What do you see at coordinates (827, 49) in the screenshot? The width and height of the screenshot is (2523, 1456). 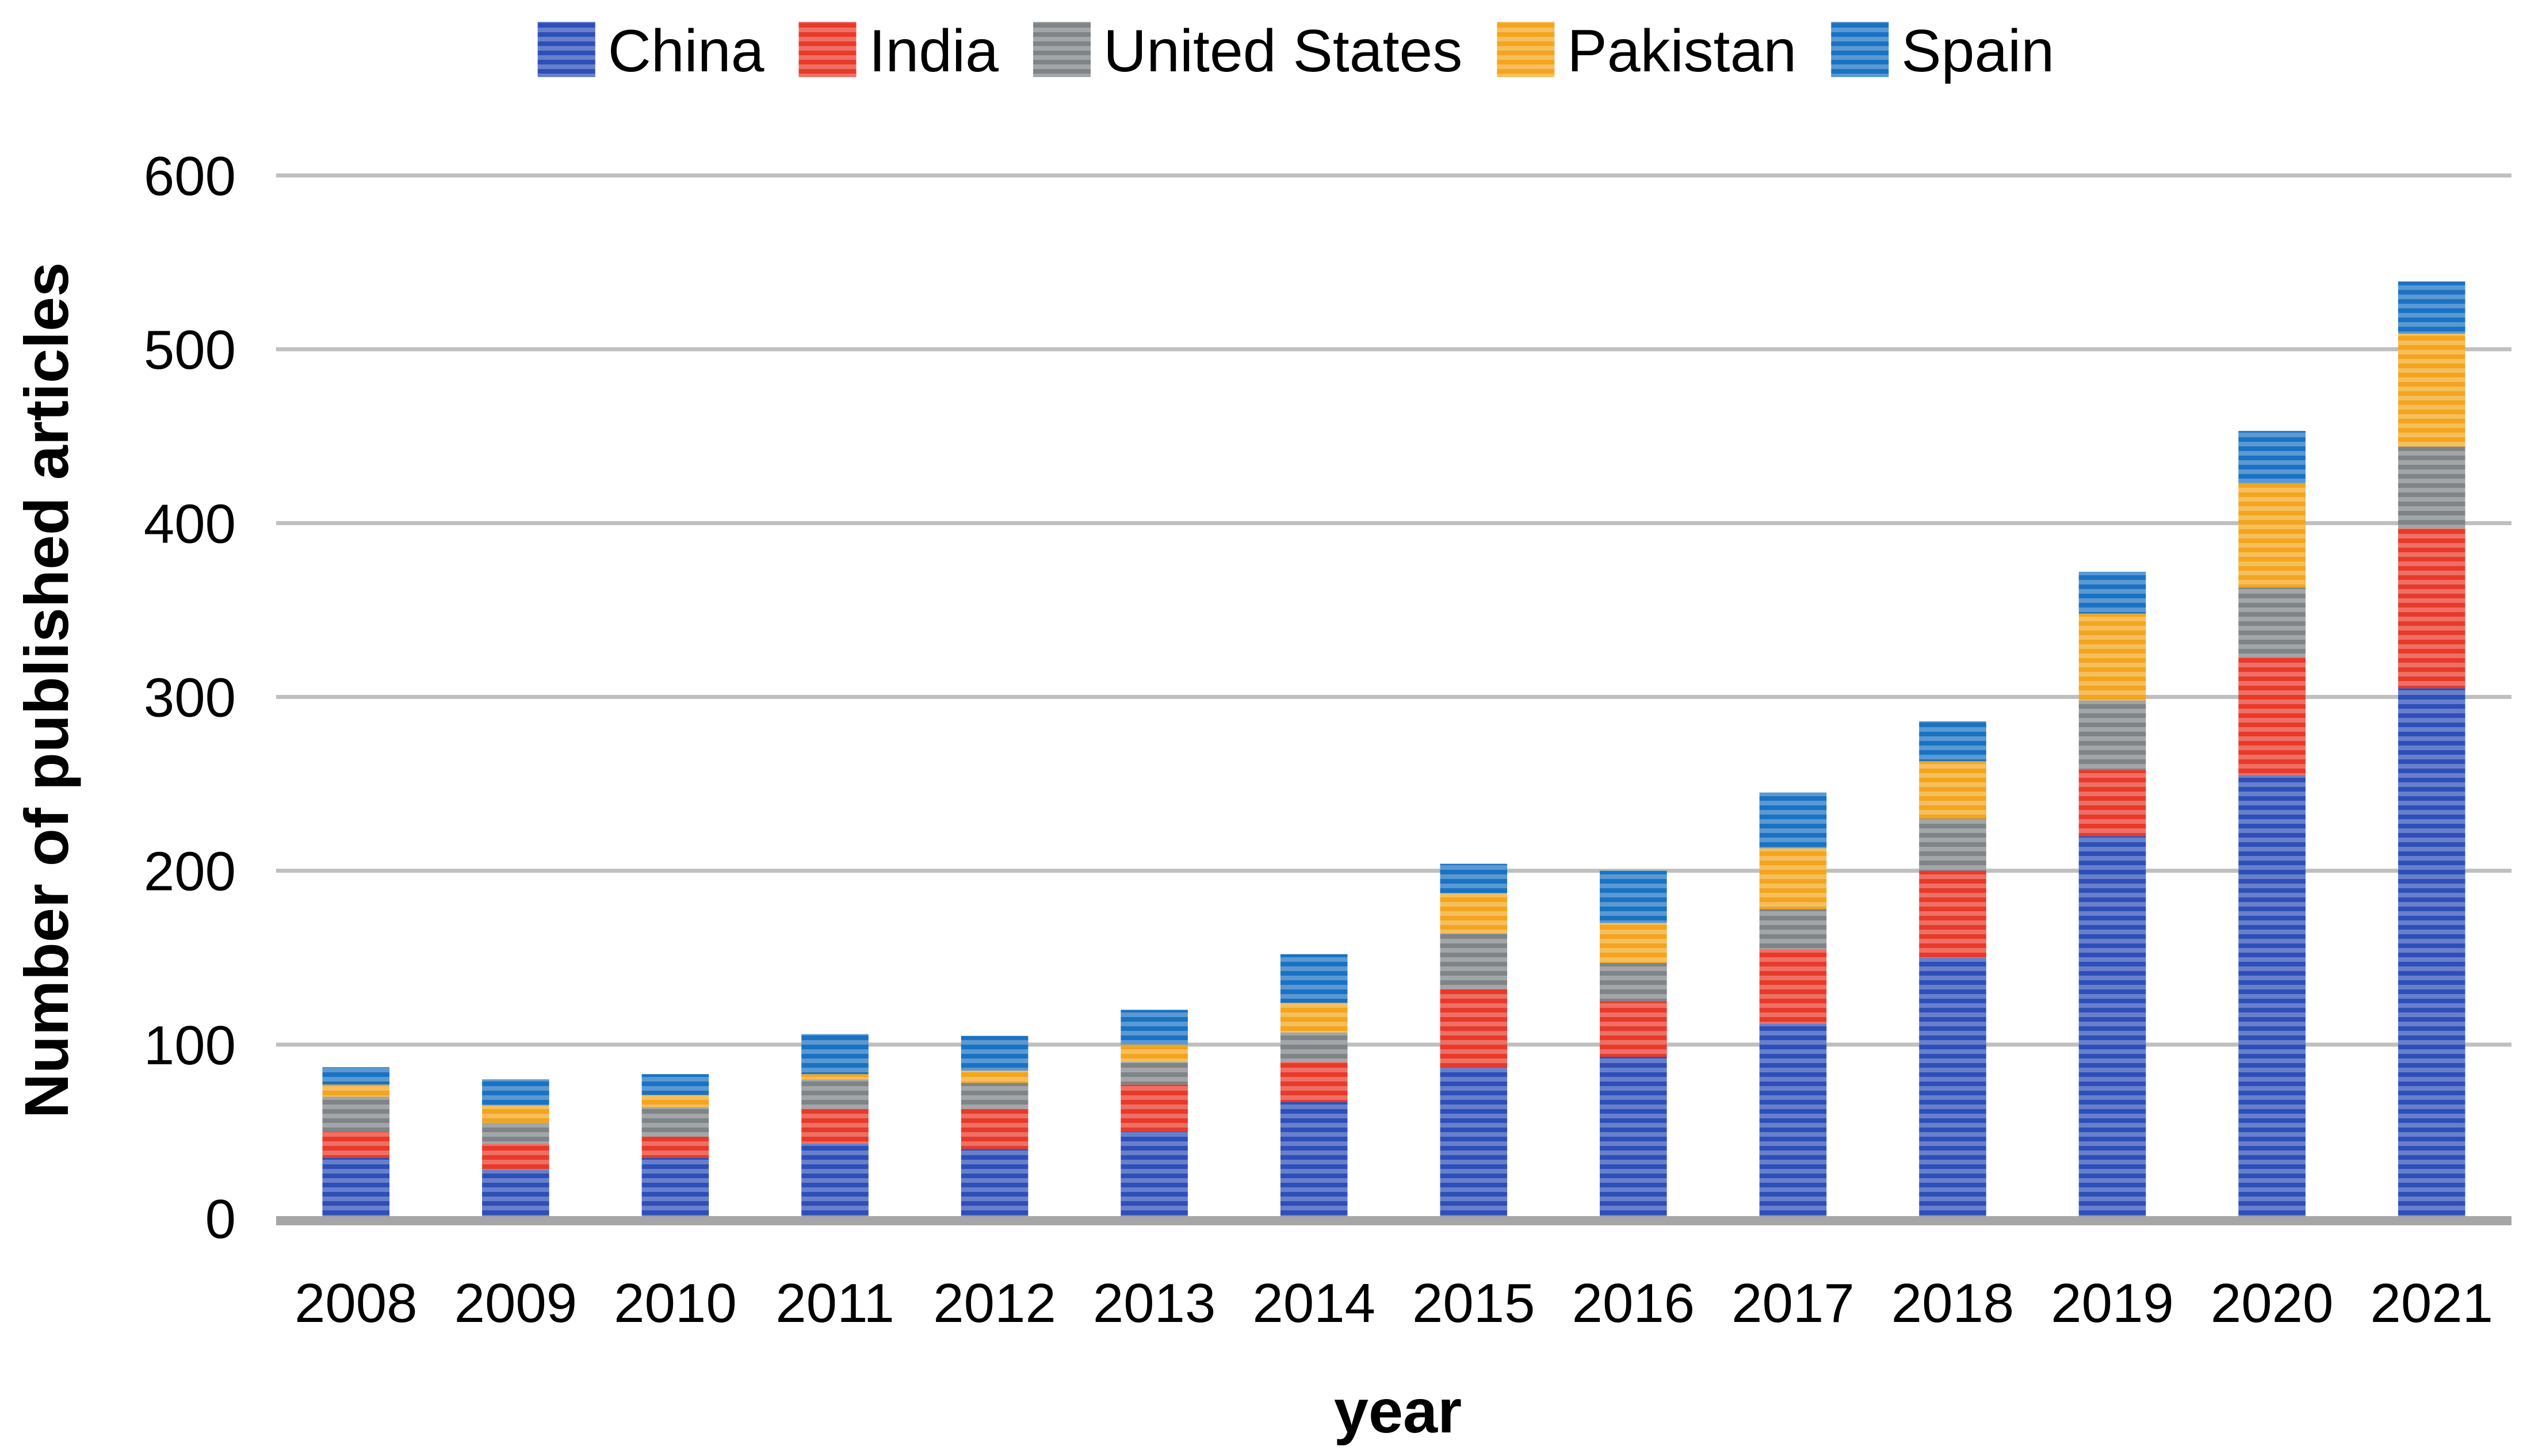 I see `legend-swatch-india` at bounding box center [827, 49].